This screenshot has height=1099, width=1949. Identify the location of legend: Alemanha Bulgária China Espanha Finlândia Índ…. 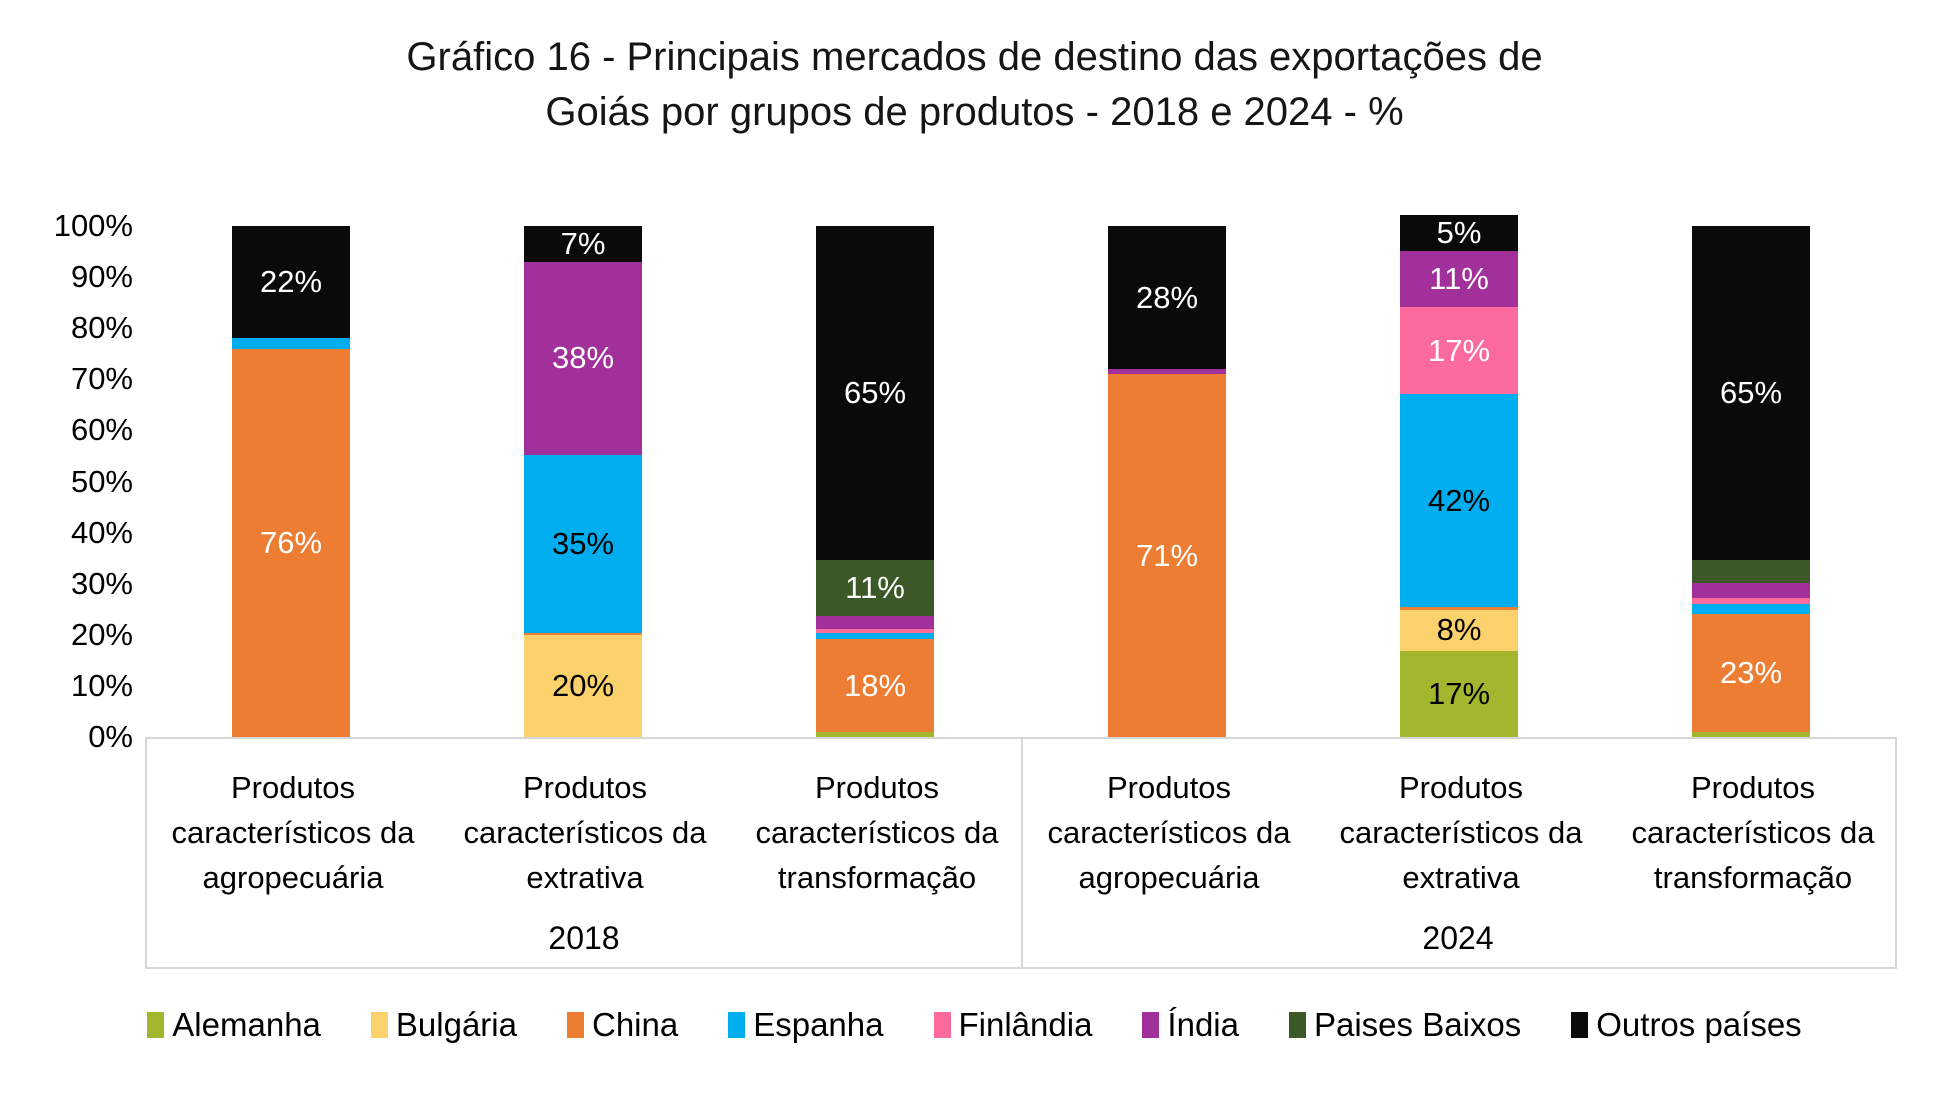
(974, 1025).